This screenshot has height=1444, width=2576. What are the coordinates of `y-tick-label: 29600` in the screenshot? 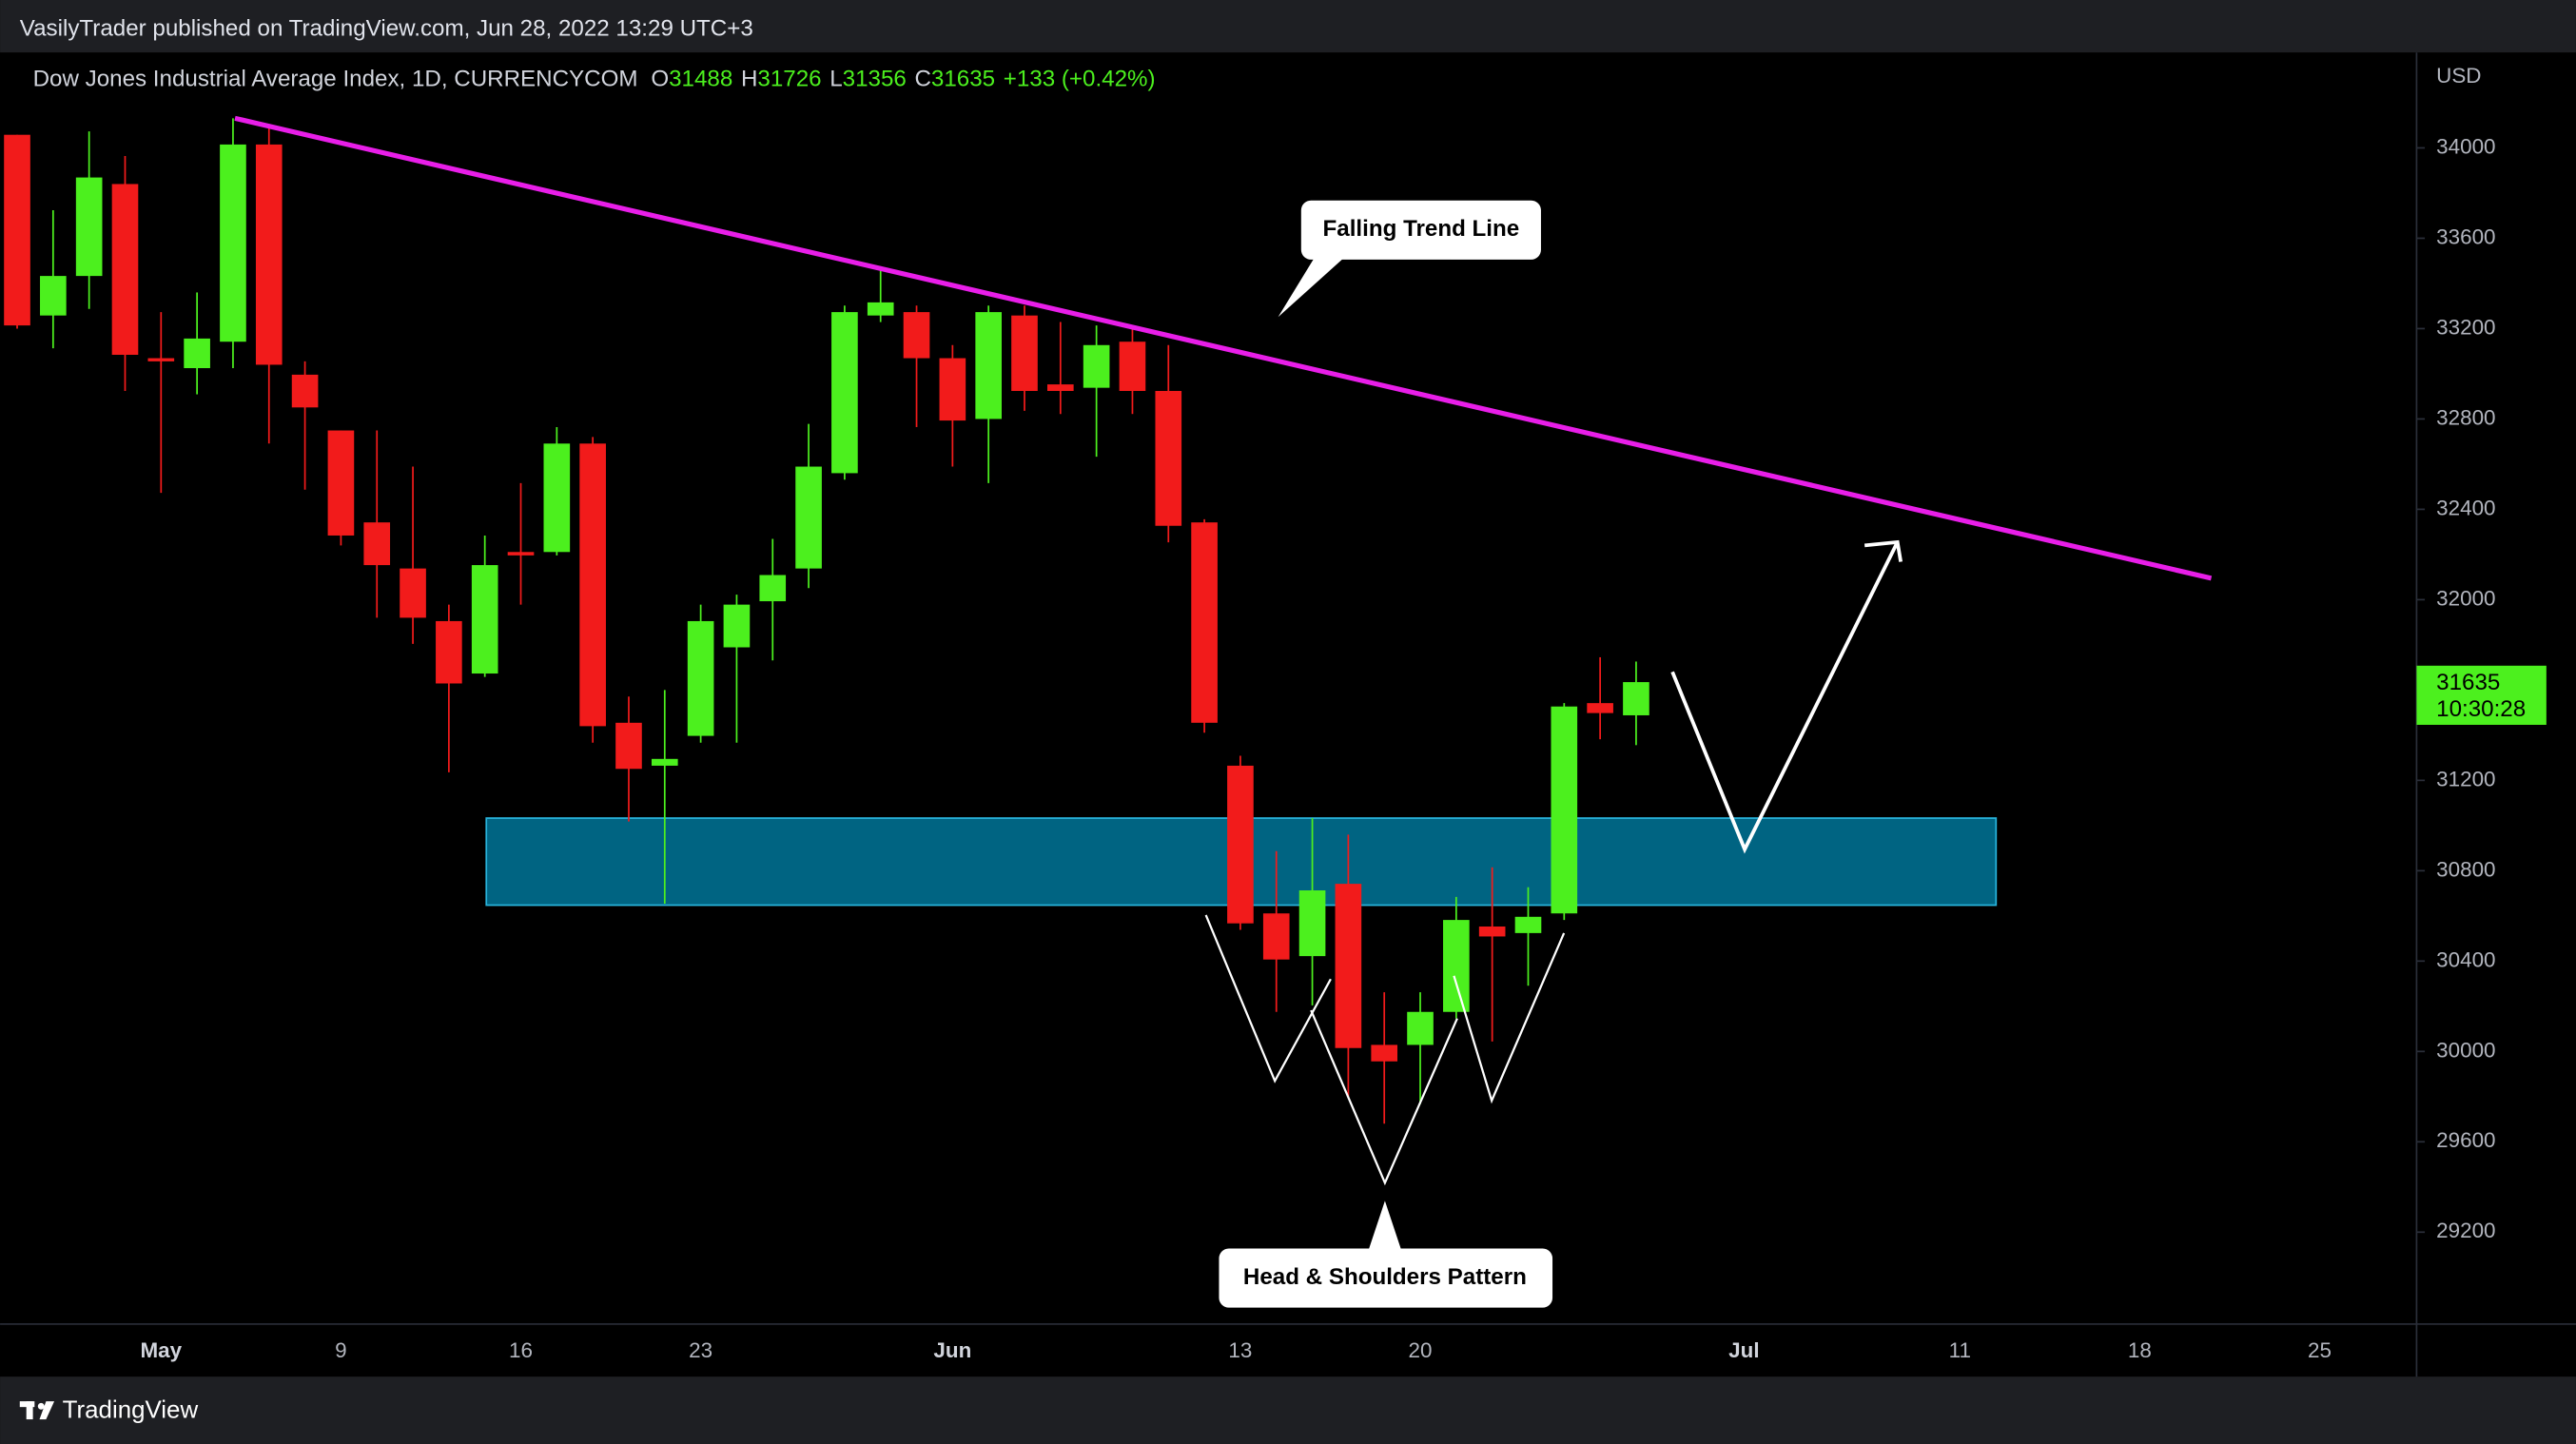 It's located at (2466, 1140).